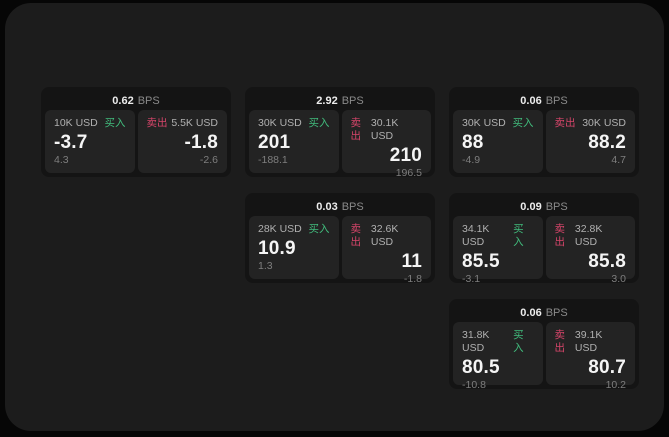 The height and width of the screenshot is (437, 669). What do you see at coordinates (384, 129) in the screenshot?
I see `sell-amount: 30.1K USD` at bounding box center [384, 129].